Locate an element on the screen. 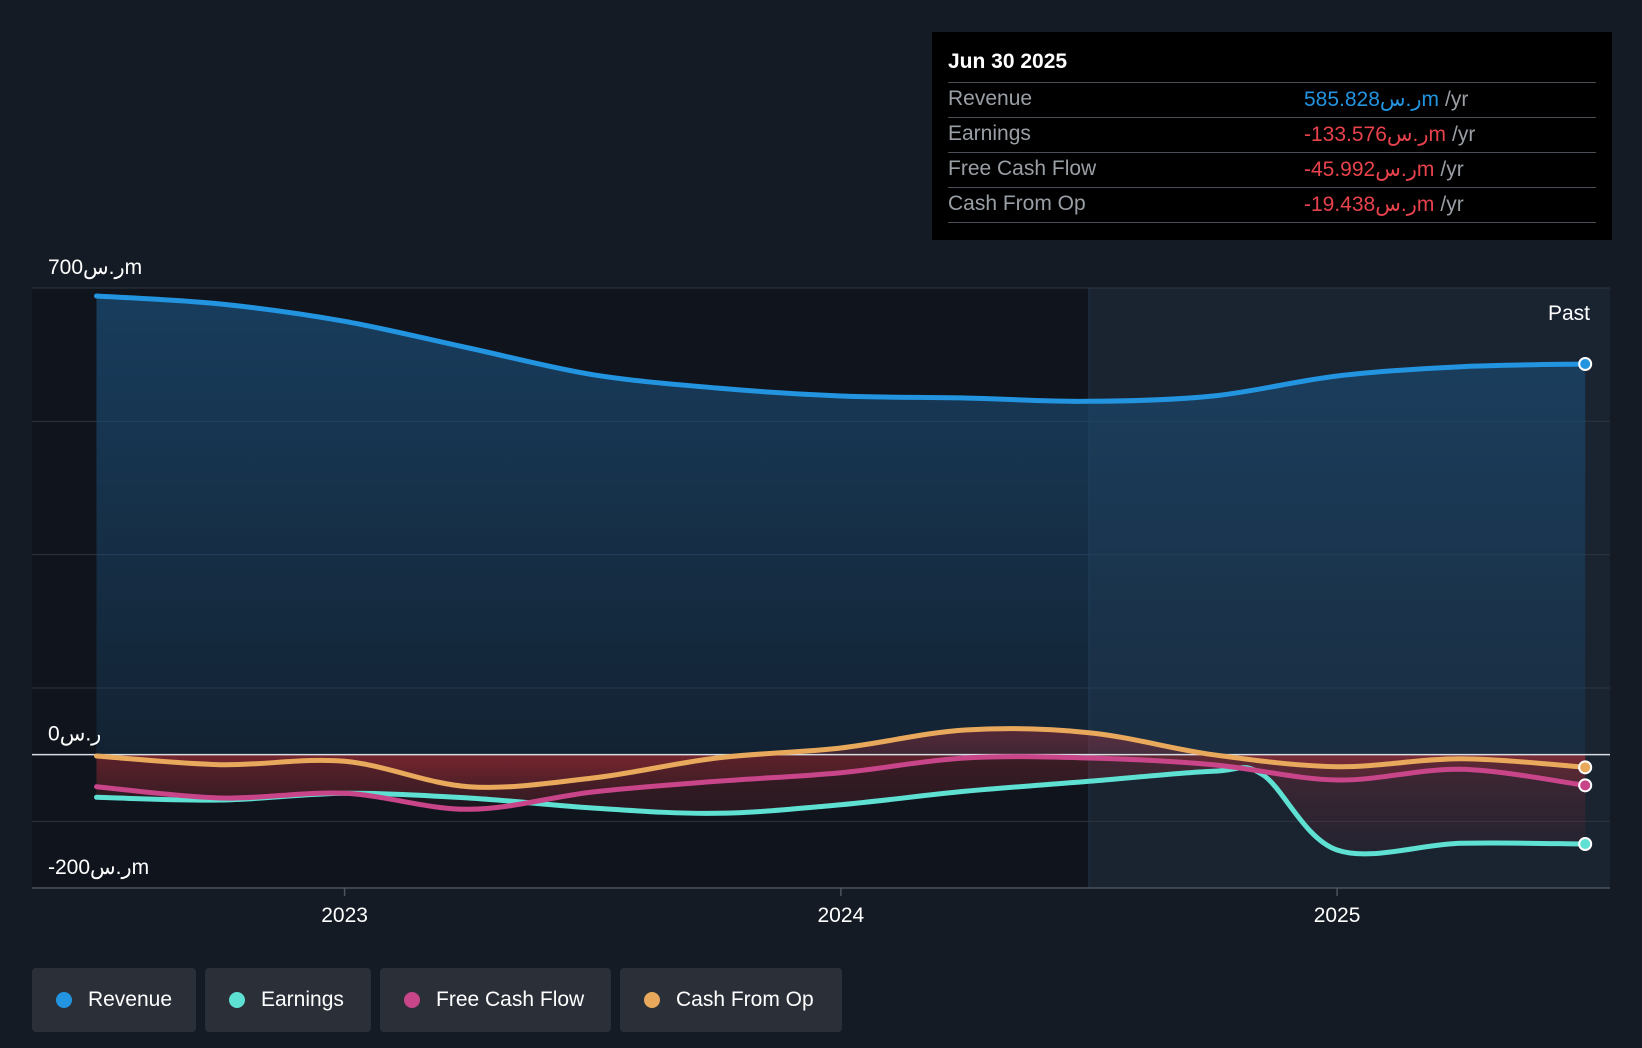 The width and height of the screenshot is (1642, 1048). legend-item-revenue: Revenue is located at coordinates (114, 1000).